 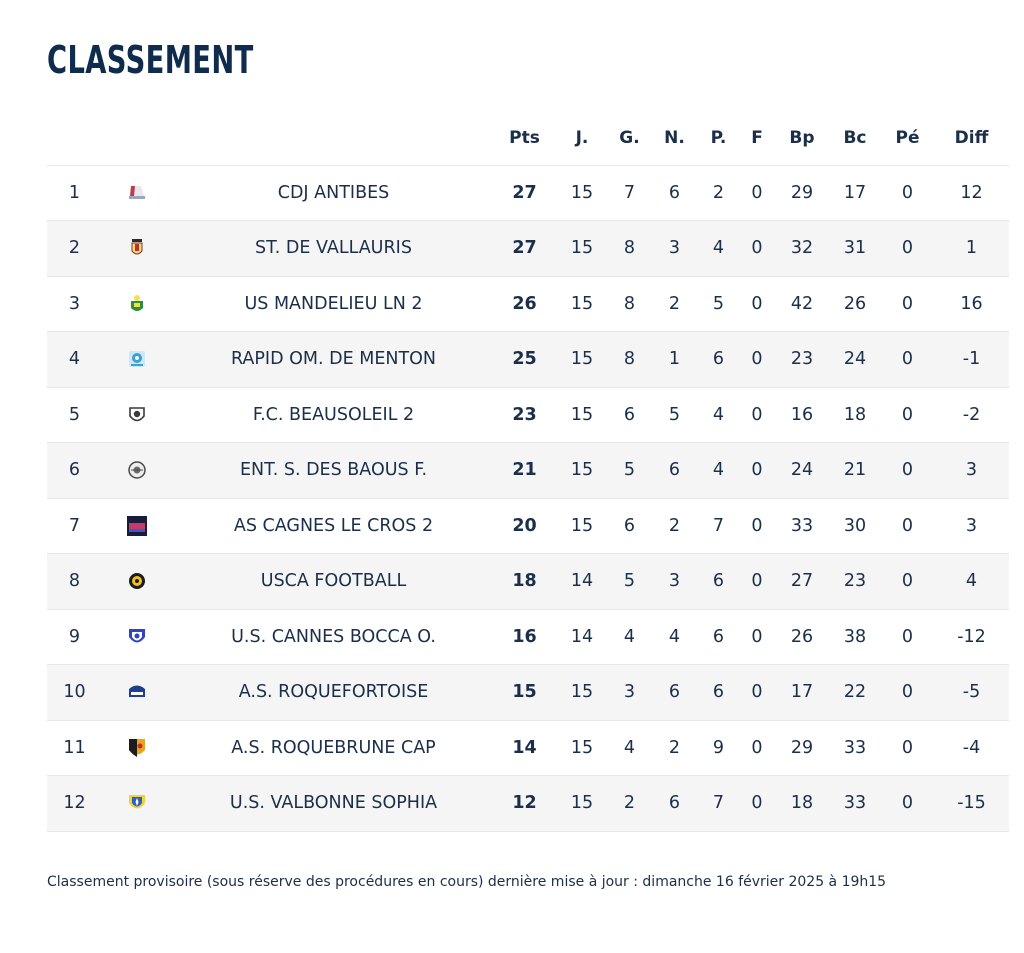 What do you see at coordinates (333, 303) in the screenshot?
I see `team-name: US MANDELIEU LN 2` at bounding box center [333, 303].